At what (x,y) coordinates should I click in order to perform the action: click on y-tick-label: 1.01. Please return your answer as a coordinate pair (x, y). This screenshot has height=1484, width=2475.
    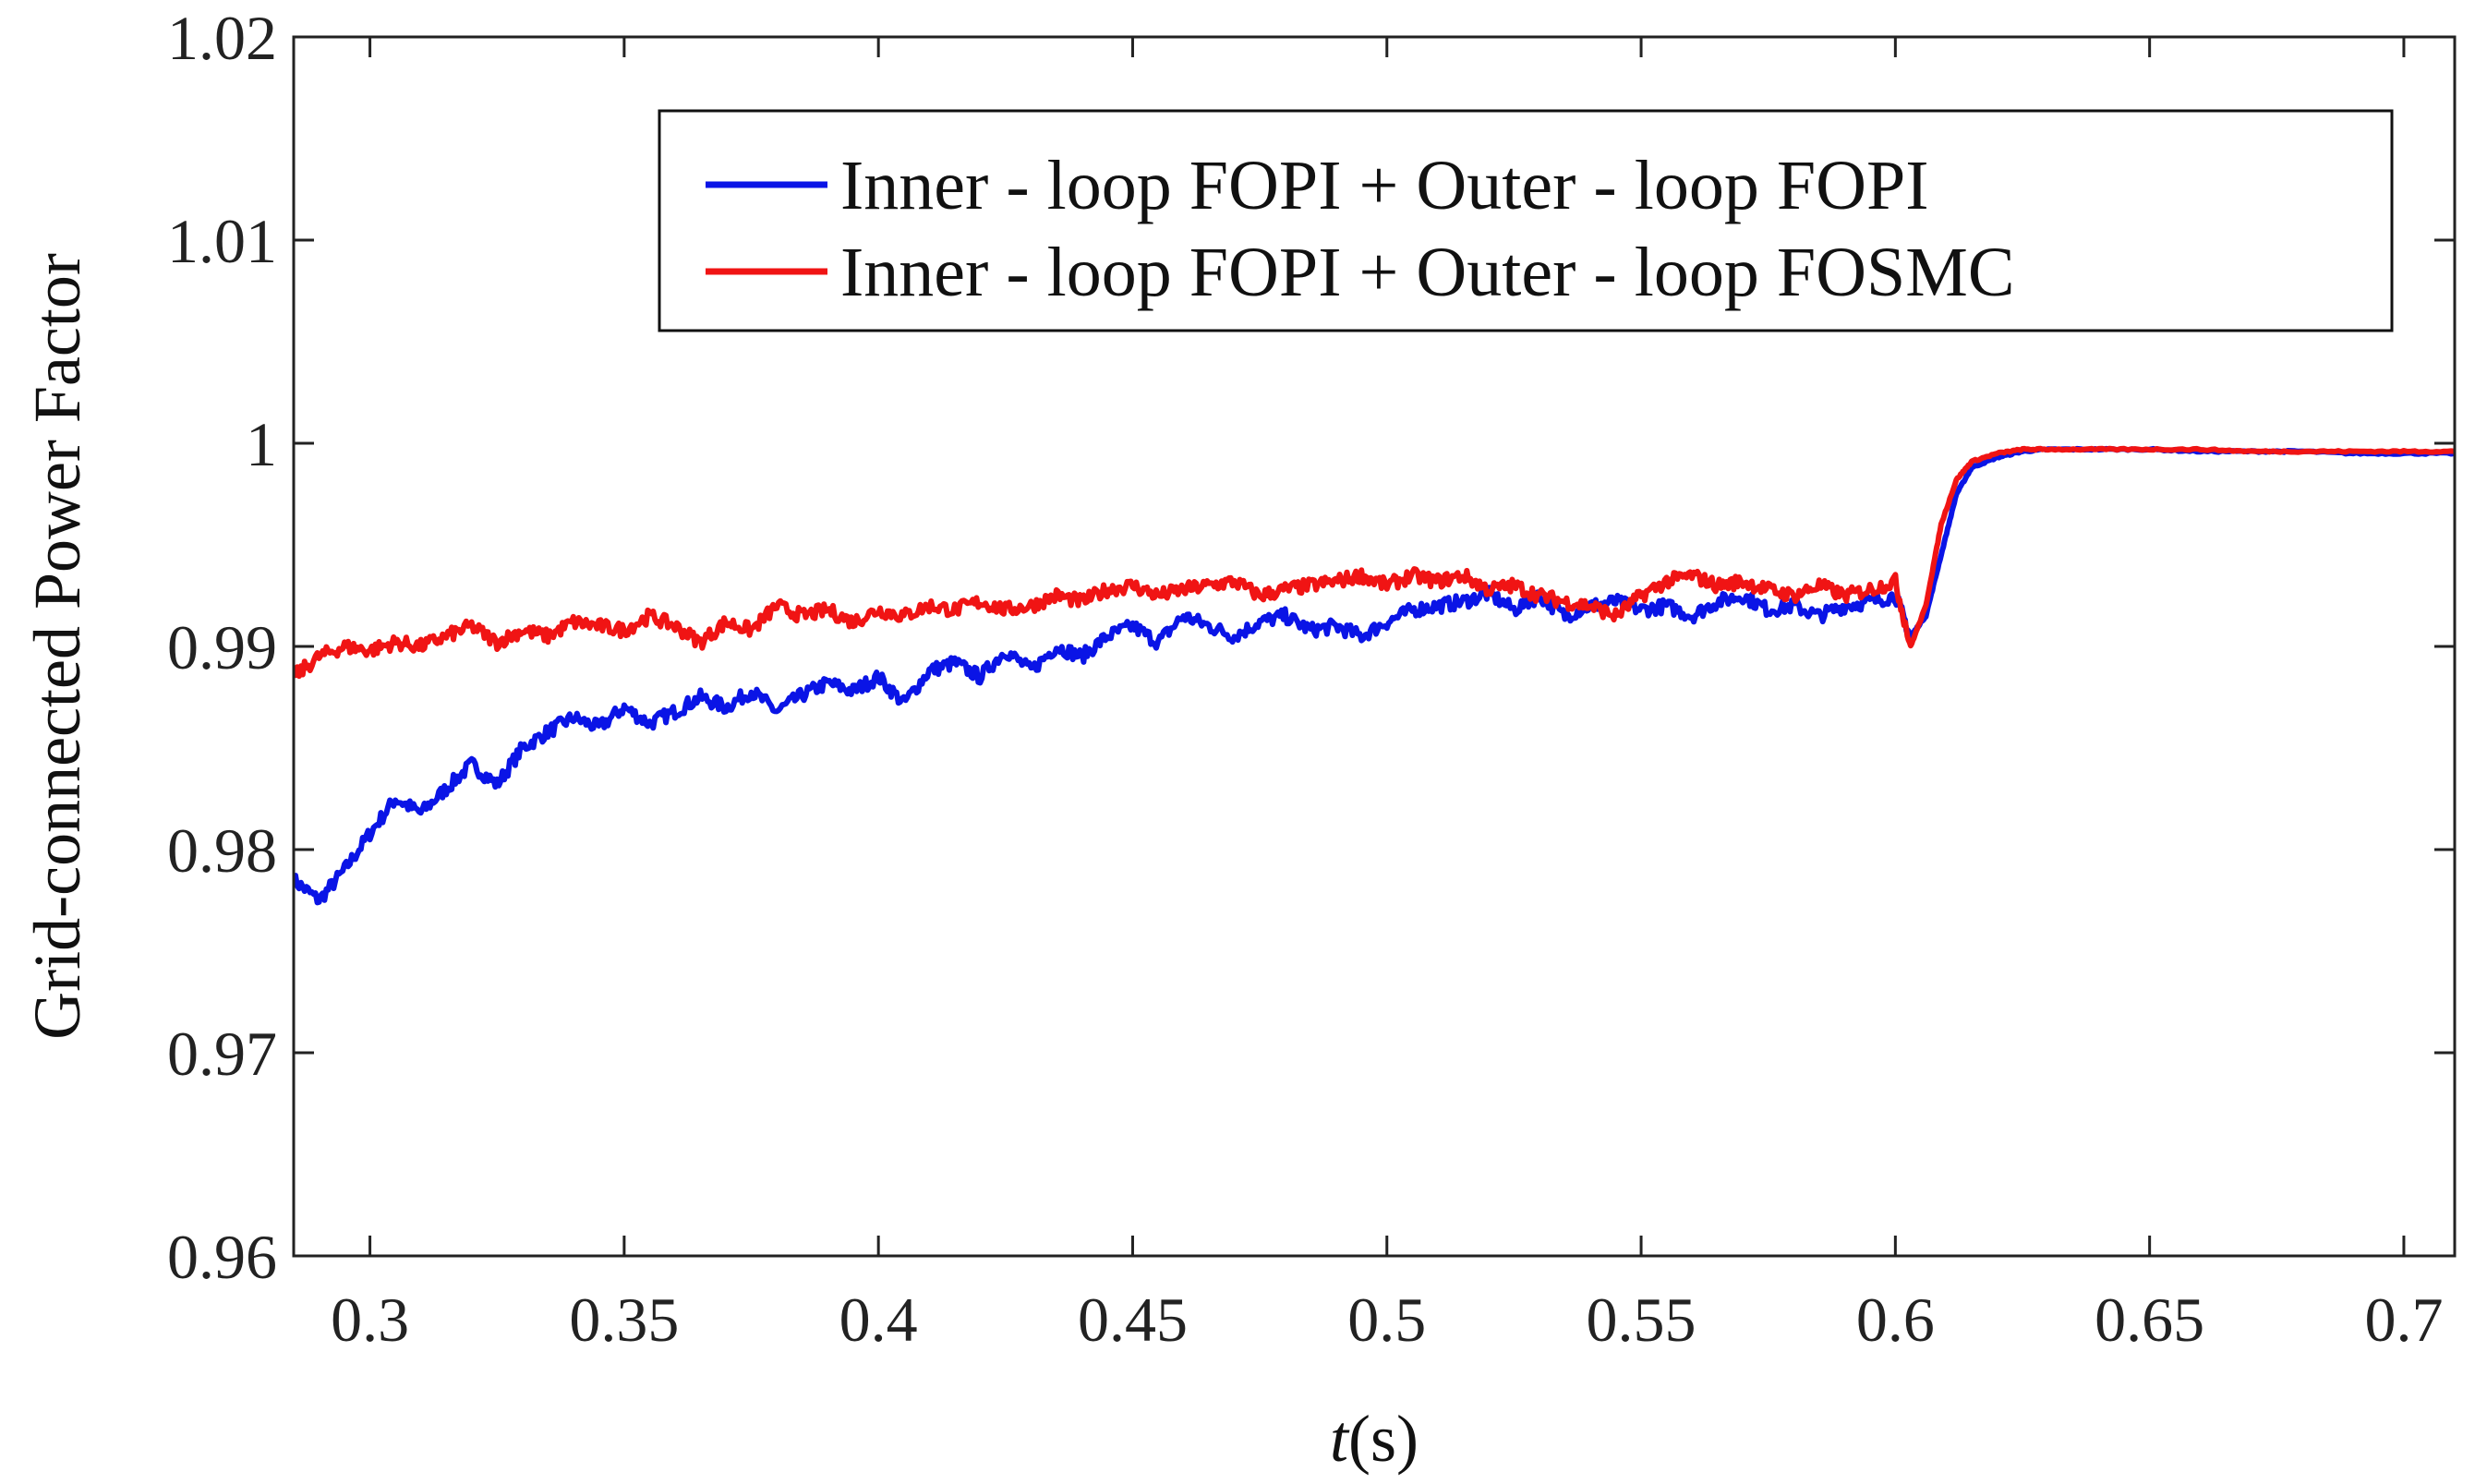
    Looking at the image, I should click on (222, 241).